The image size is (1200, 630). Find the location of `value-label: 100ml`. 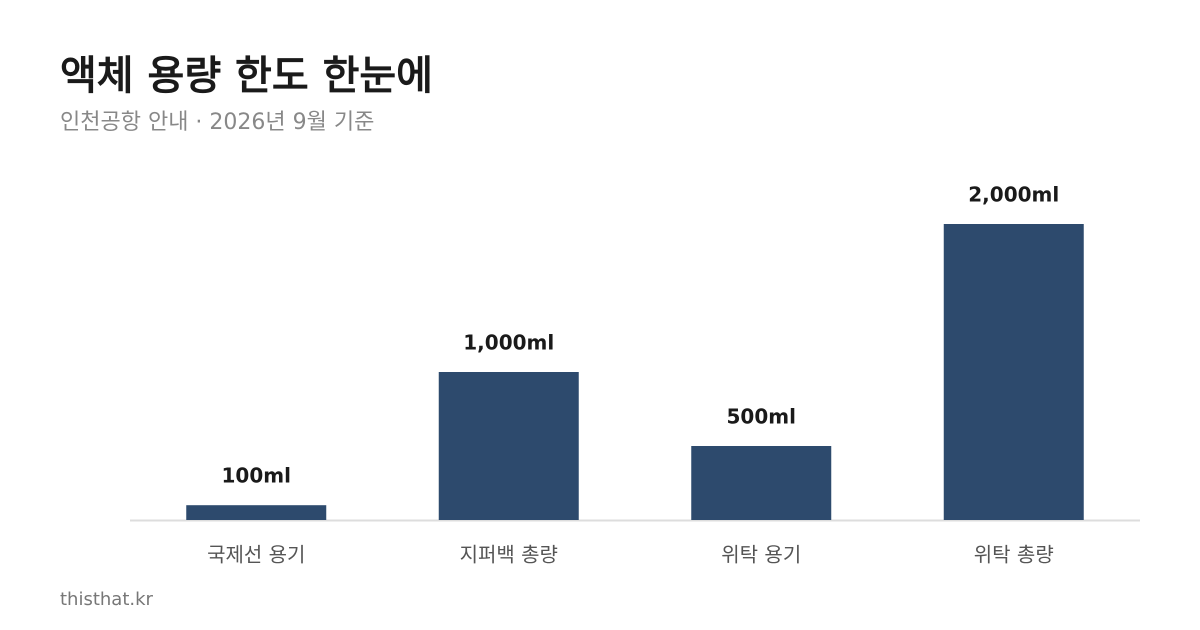

value-label: 100ml is located at coordinates (256, 476).